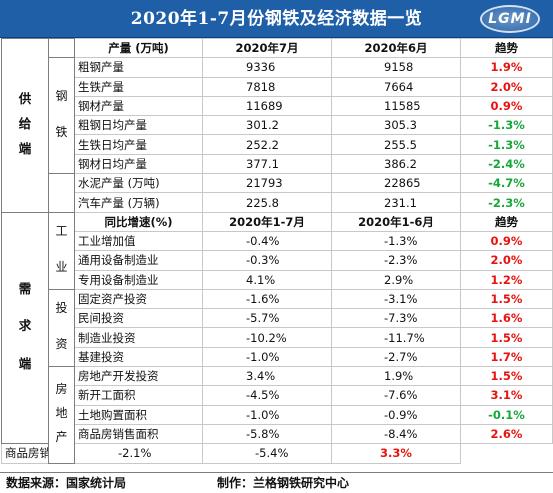 The height and width of the screenshot is (493, 553). I want to click on table-row: 钢材产量 11689 11585 0.9%, so click(277, 106).